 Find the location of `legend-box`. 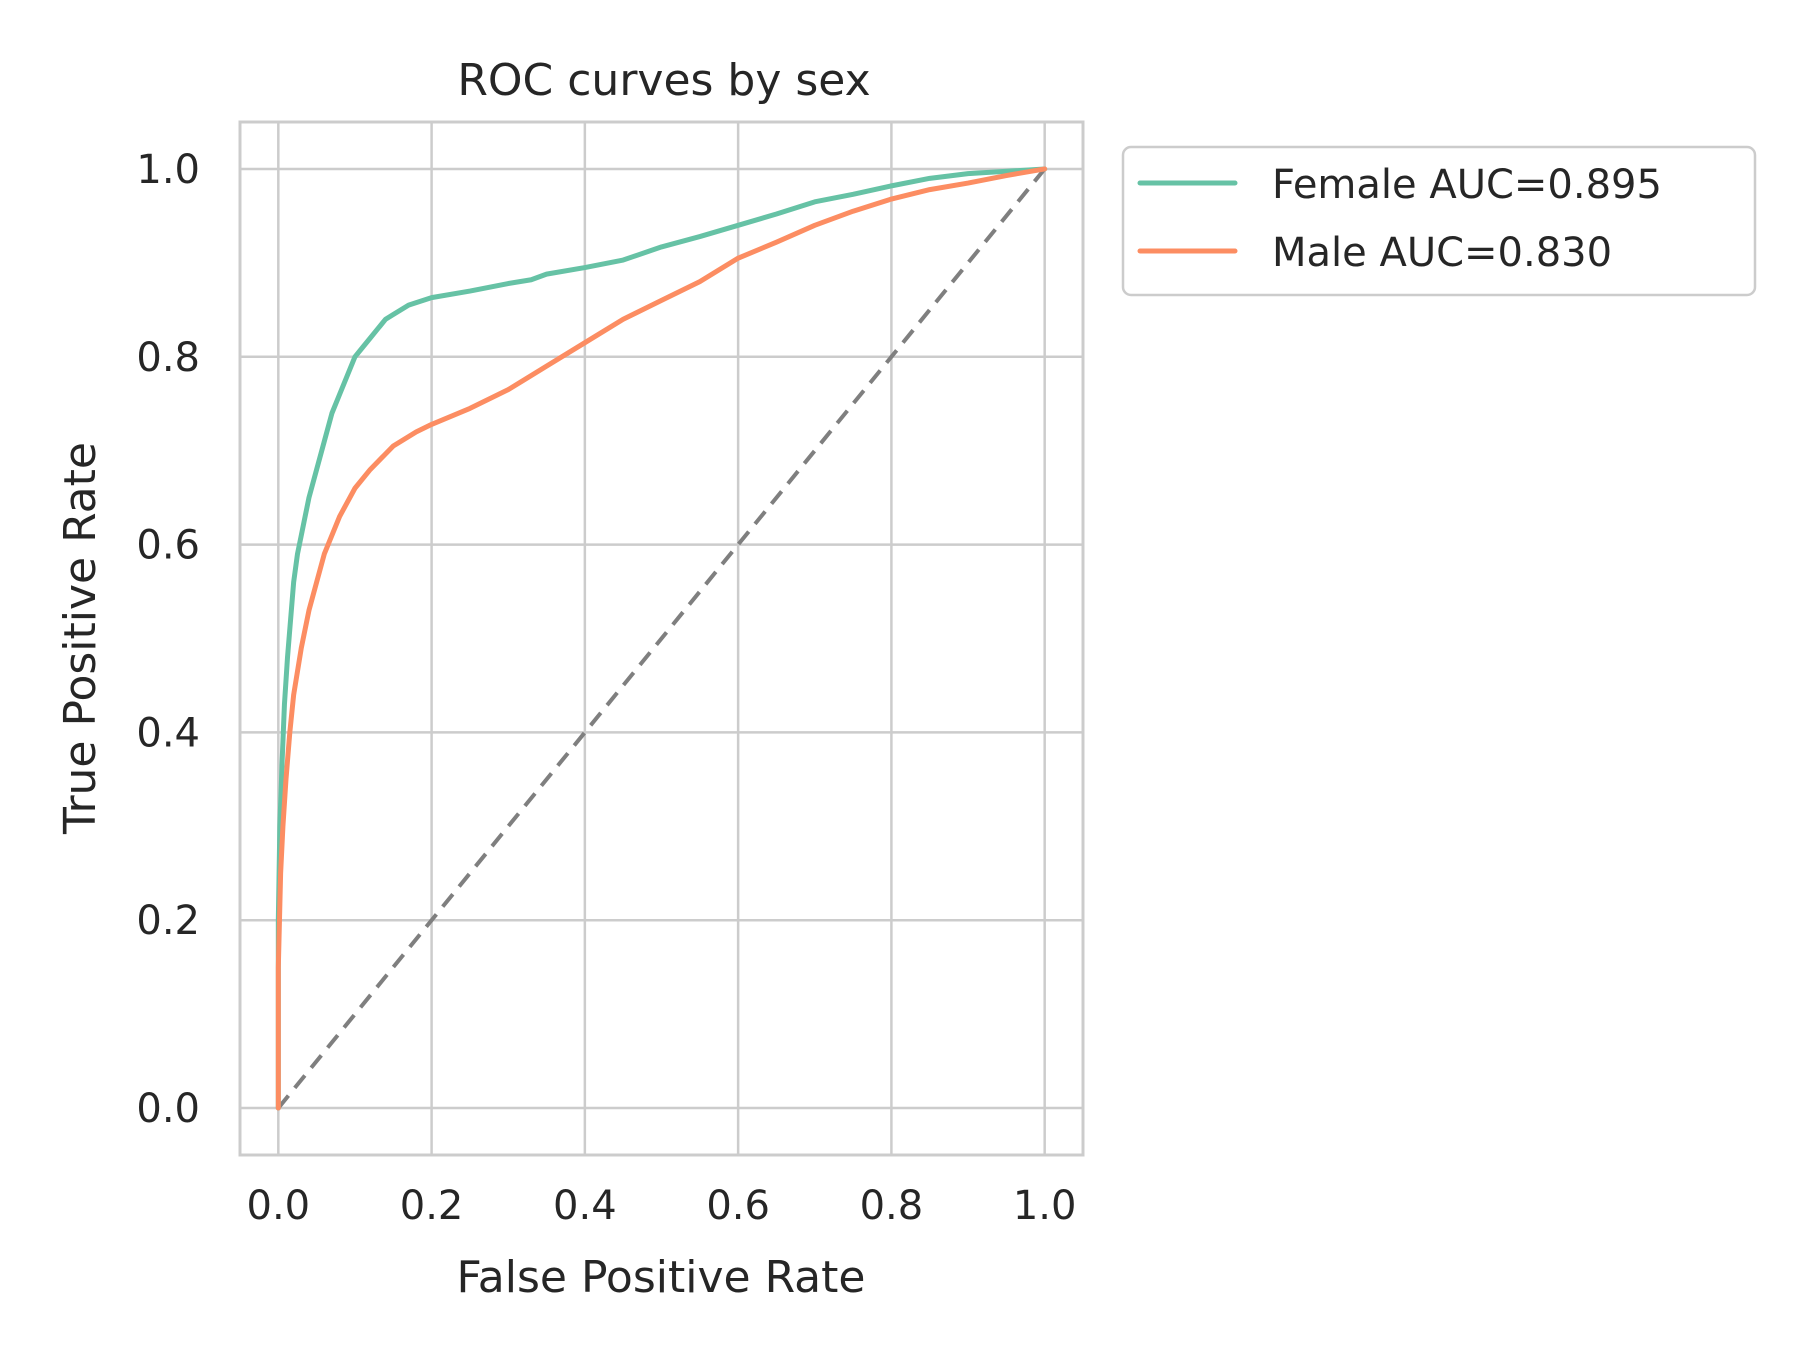

legend-box is located at coordinates (1439, 221).